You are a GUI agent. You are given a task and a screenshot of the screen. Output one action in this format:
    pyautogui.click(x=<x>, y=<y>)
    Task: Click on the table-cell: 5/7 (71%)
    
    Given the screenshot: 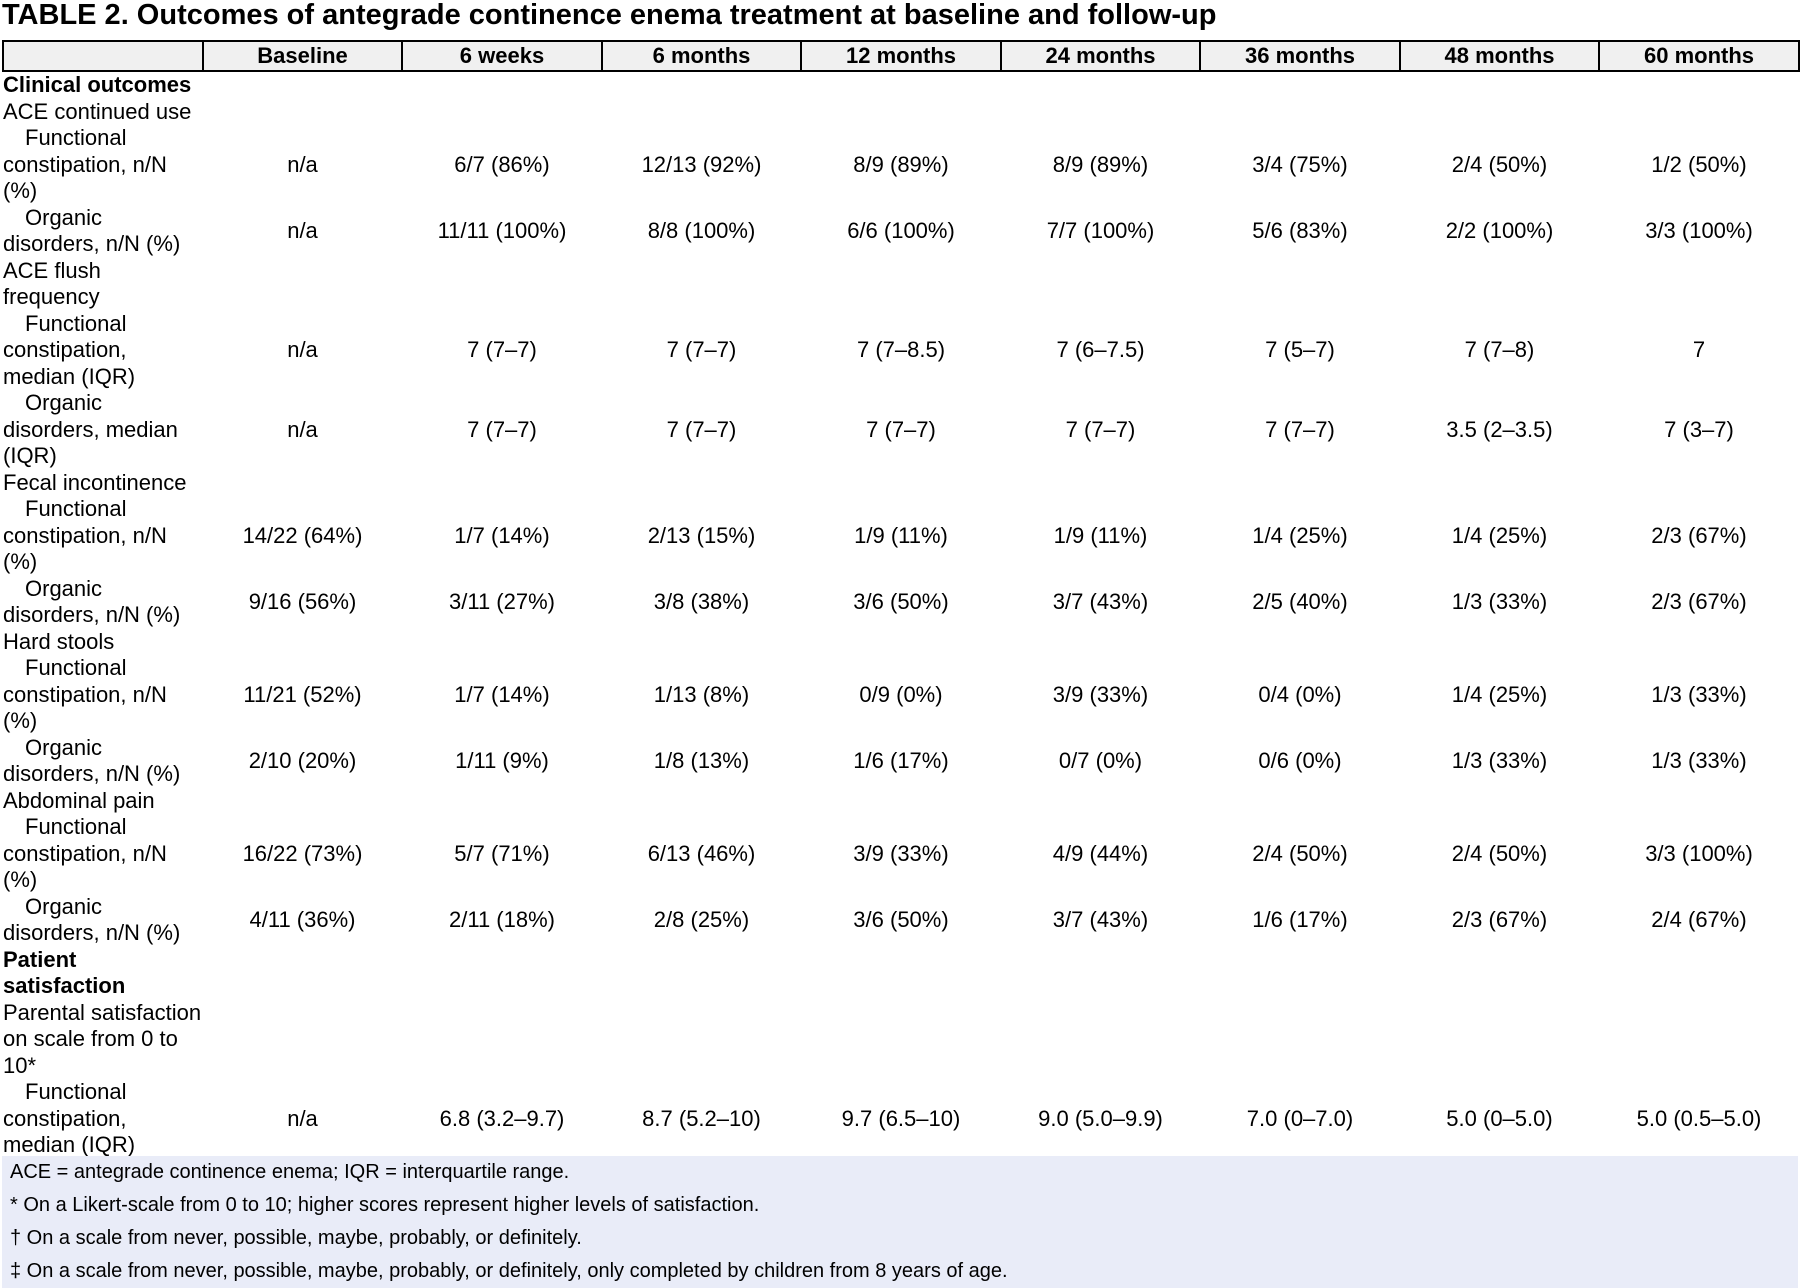 What is the action you would take?
    pyautogui.click(x=502, y=853)
    